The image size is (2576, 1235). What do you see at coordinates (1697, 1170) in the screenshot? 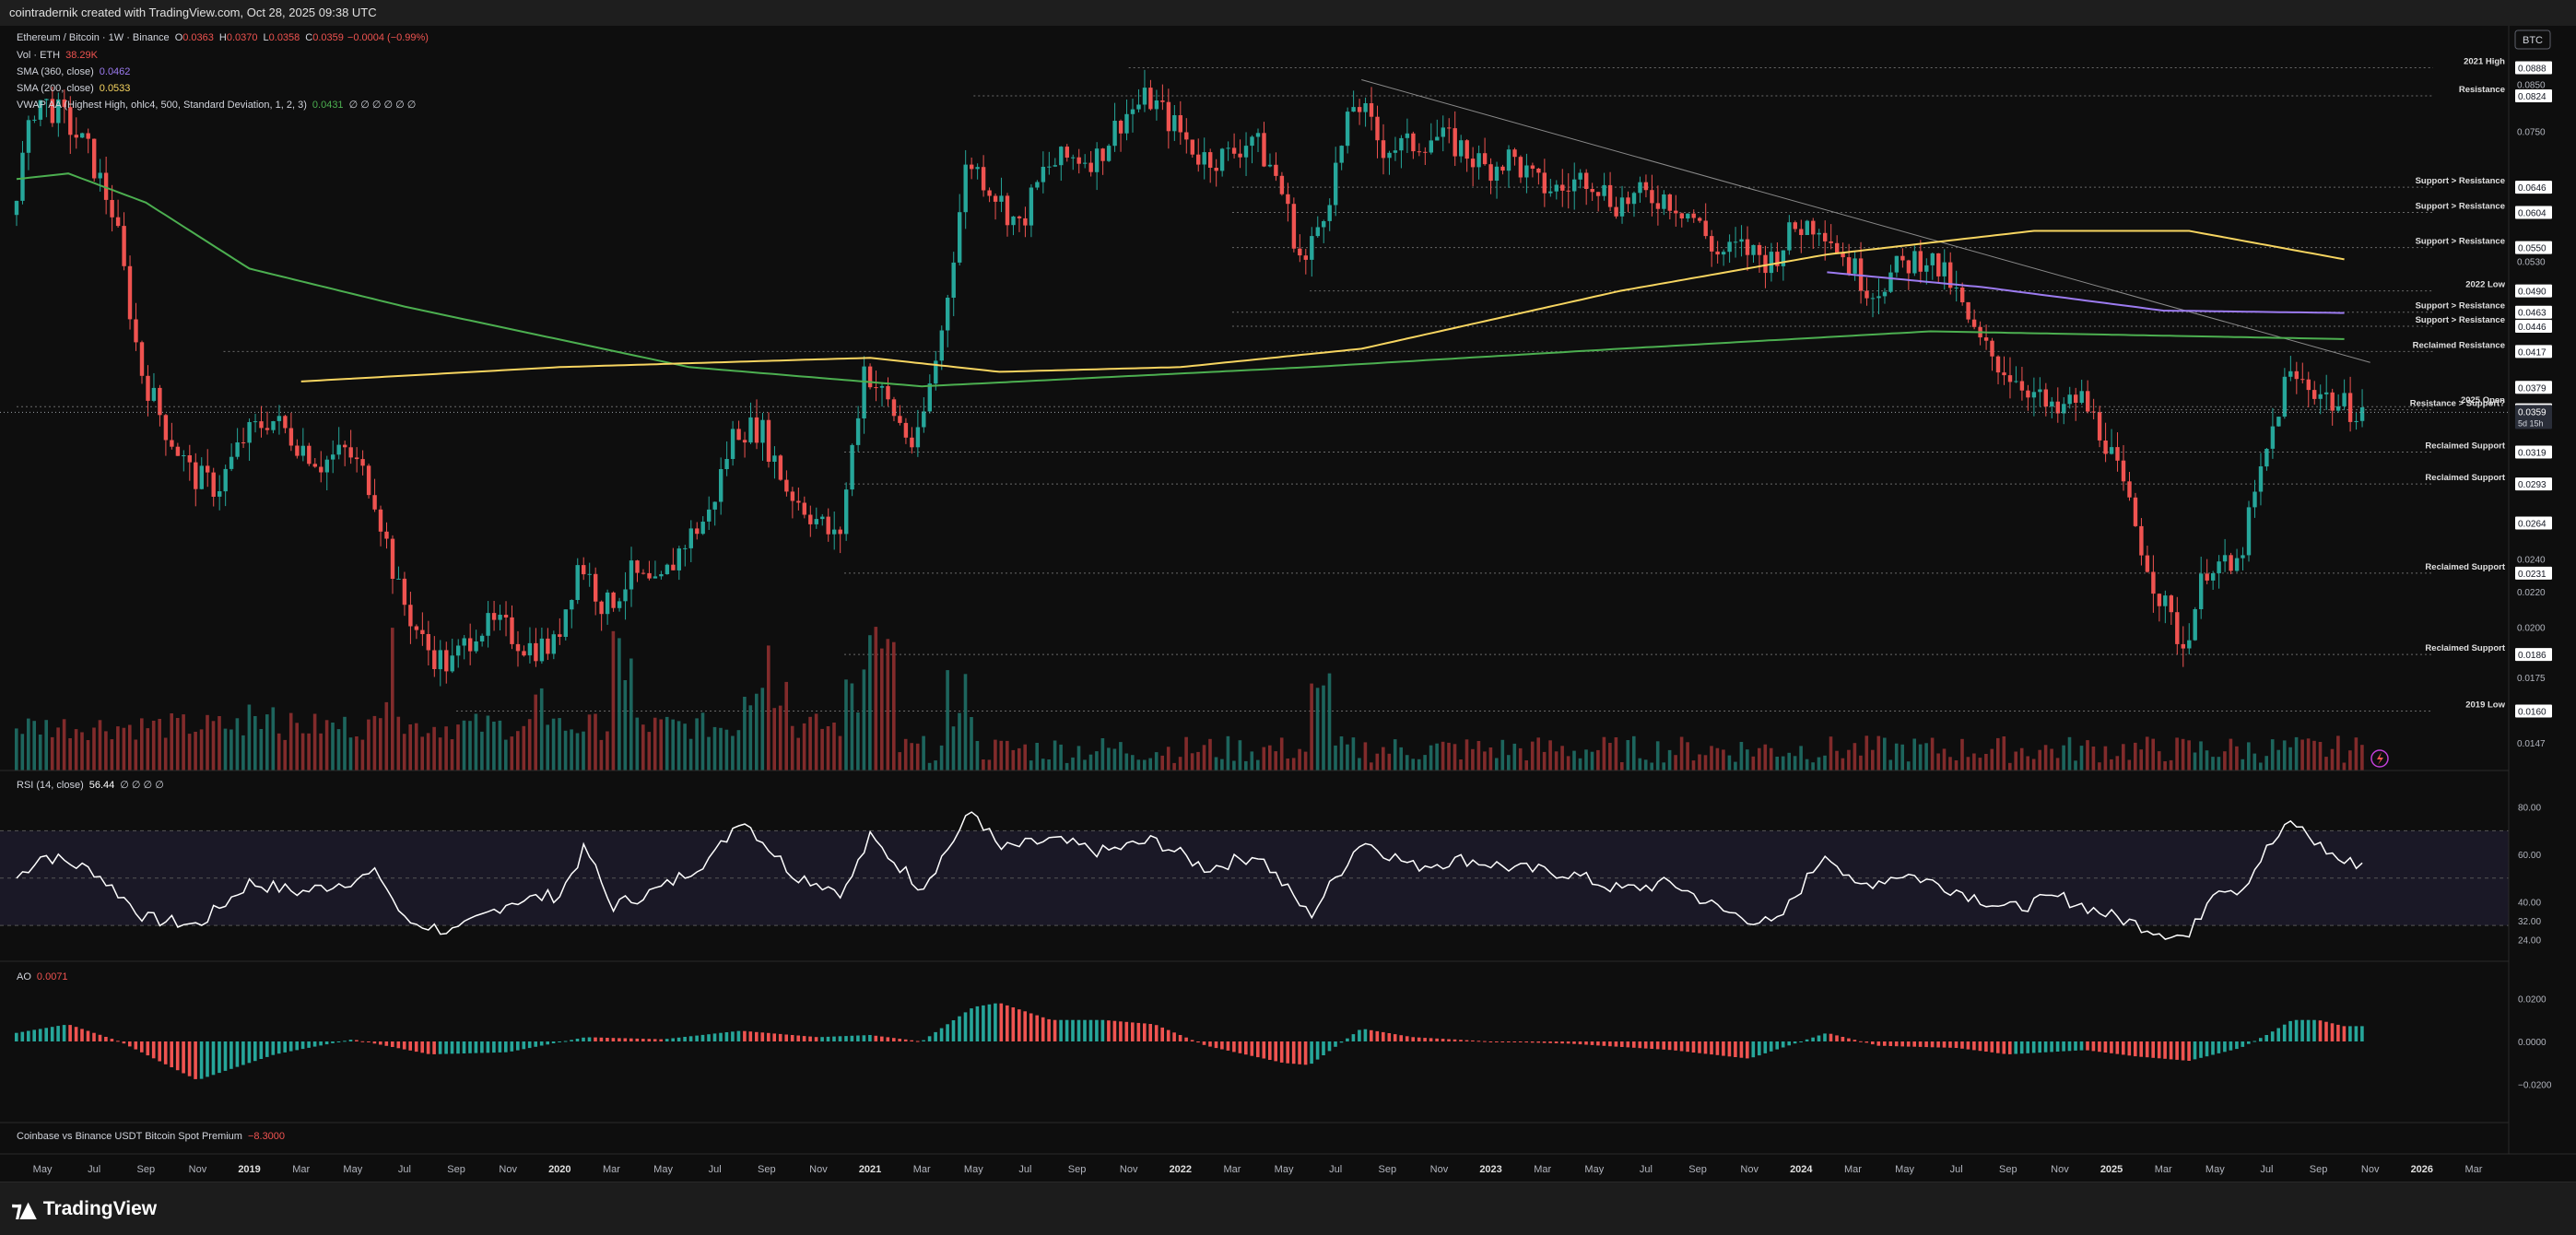
I see `time-tick: Sep` at bounding box center [1697, 1170].